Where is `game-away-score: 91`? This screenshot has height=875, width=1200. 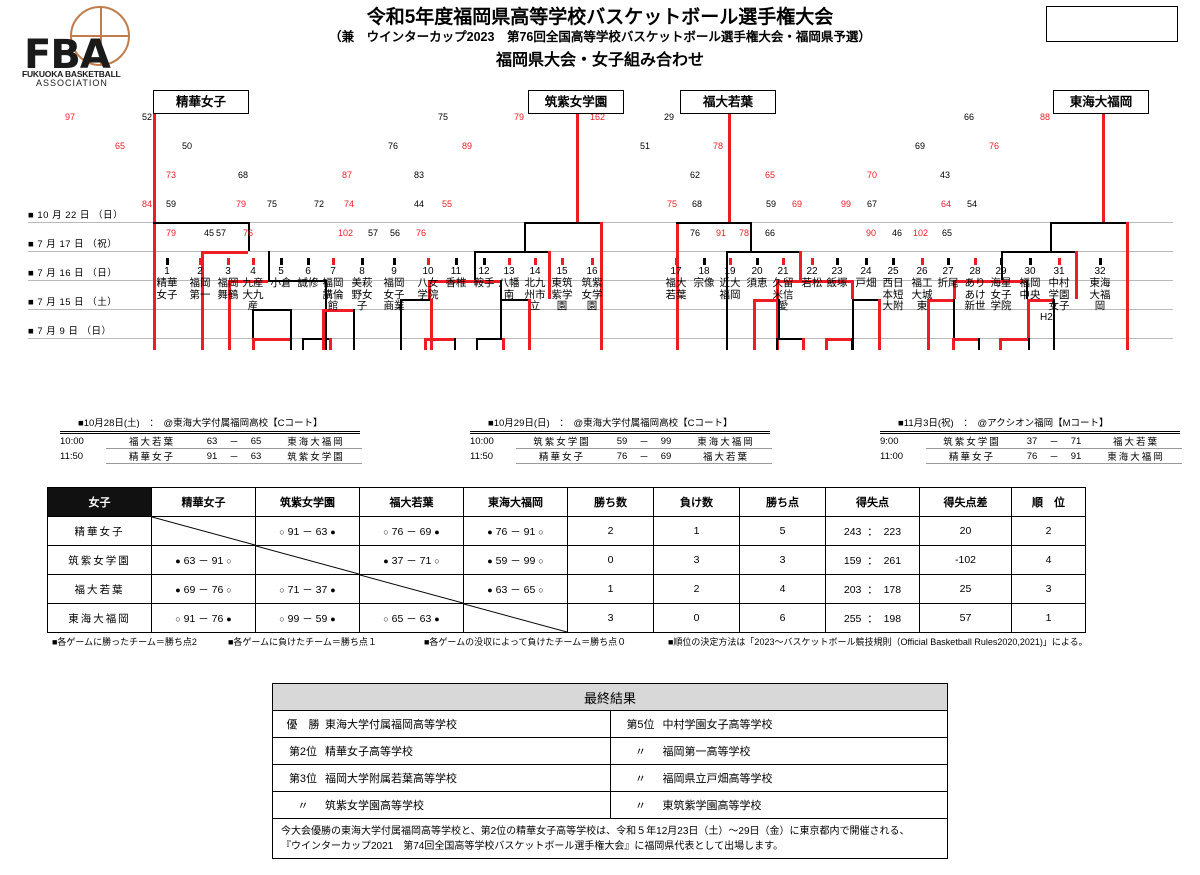 game-away-score: 91 is located at coordinates (1076, 456).